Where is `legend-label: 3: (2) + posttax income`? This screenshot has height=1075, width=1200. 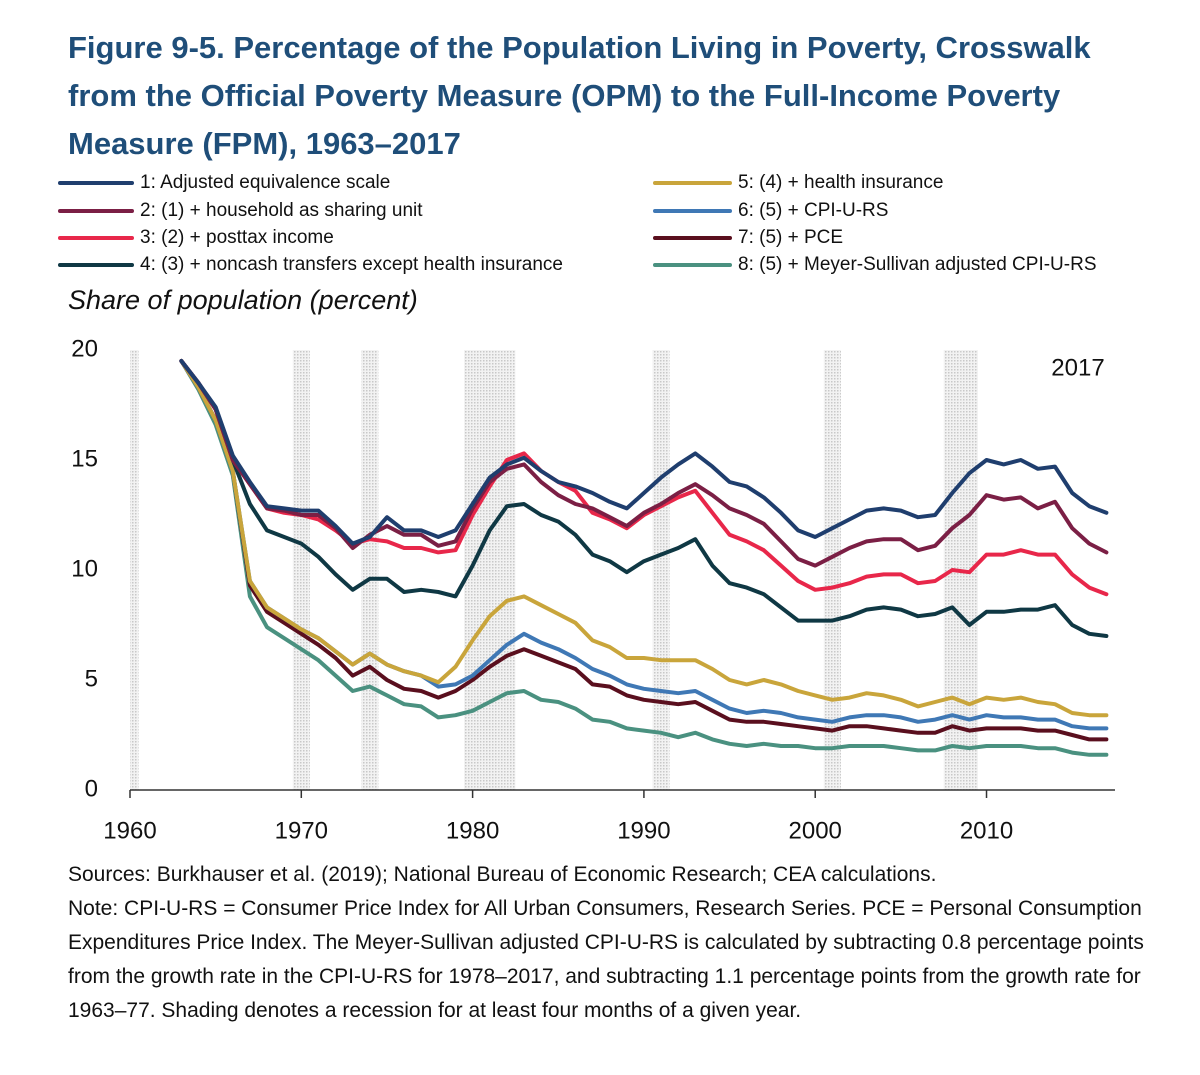 legend-label: 3: (2) + posttax income is located at coordinates (237, 237).